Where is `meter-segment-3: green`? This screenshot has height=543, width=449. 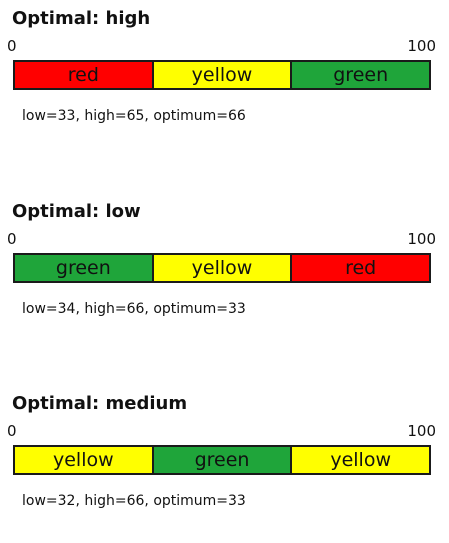 meter-segment-3: green is located at coordinates (361, 75).